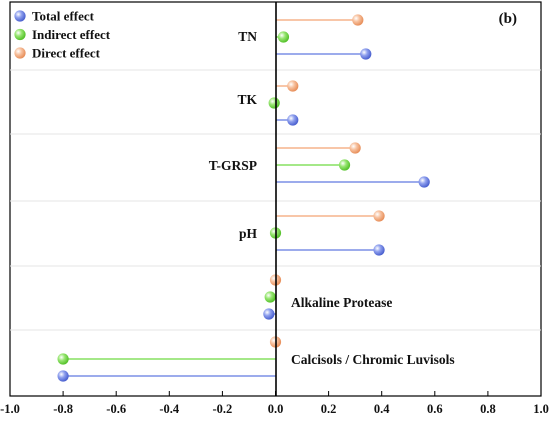  I want to click on legend-label: Direct effect, so click(66, 53).